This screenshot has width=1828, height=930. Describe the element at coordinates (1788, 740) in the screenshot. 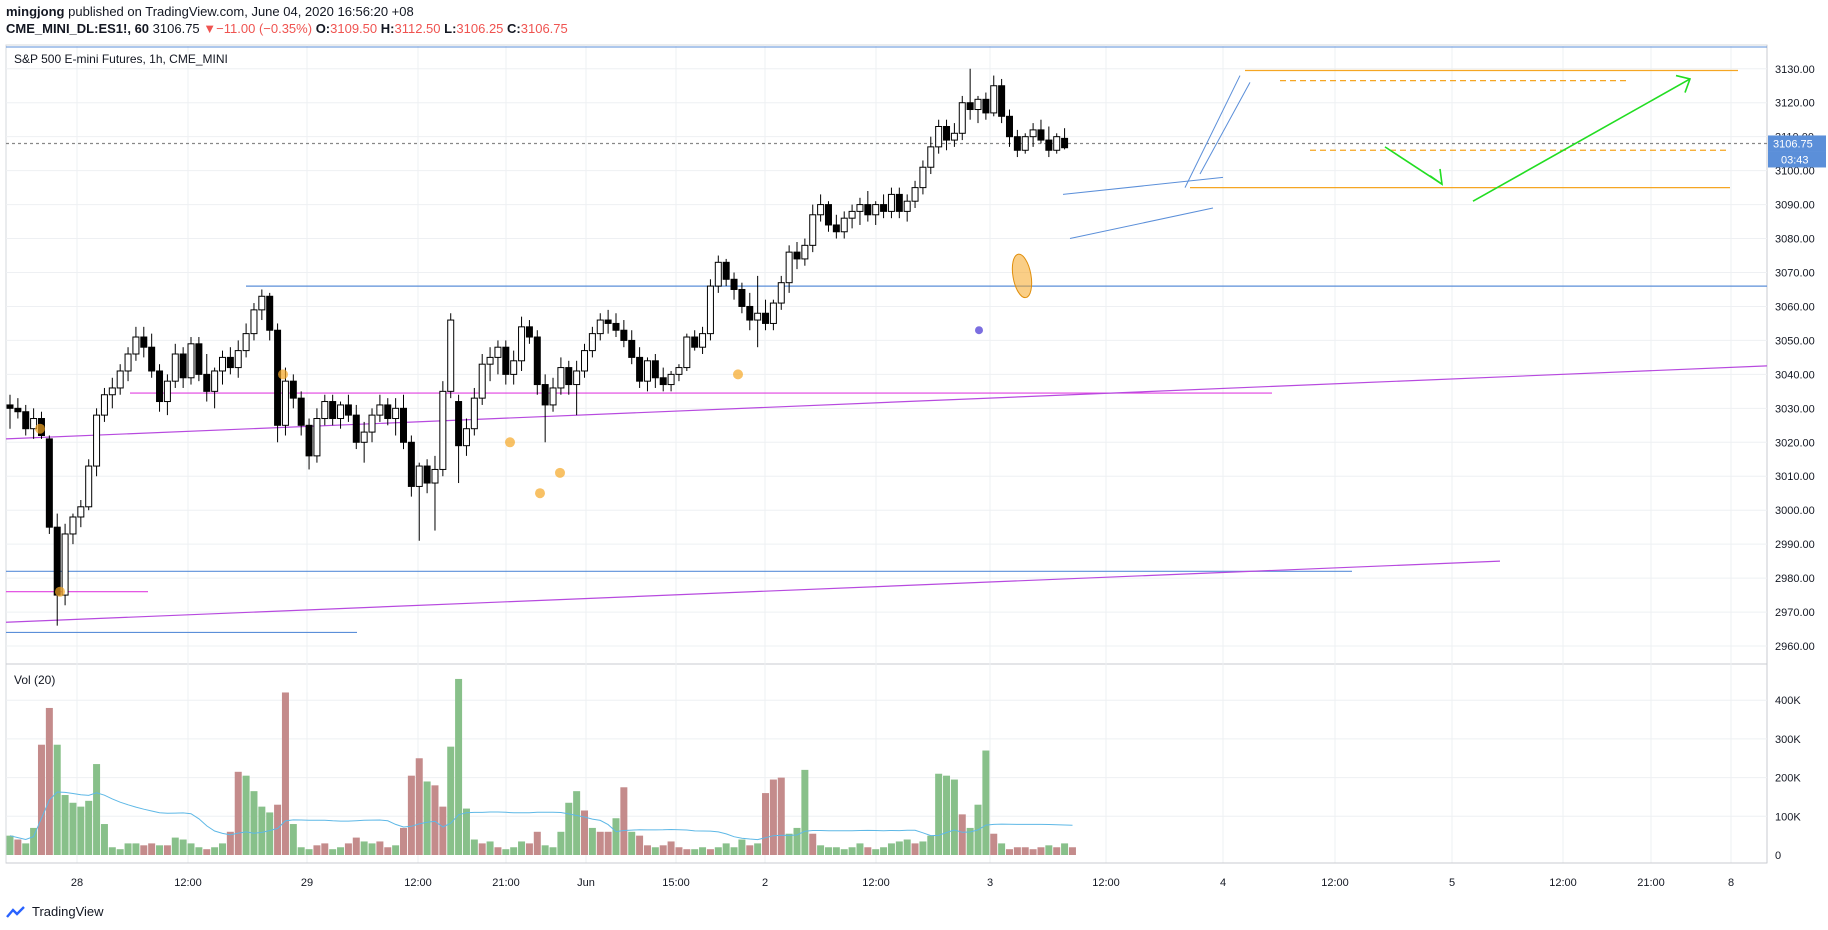

I see `volume-tick-label: 300K` at that location.